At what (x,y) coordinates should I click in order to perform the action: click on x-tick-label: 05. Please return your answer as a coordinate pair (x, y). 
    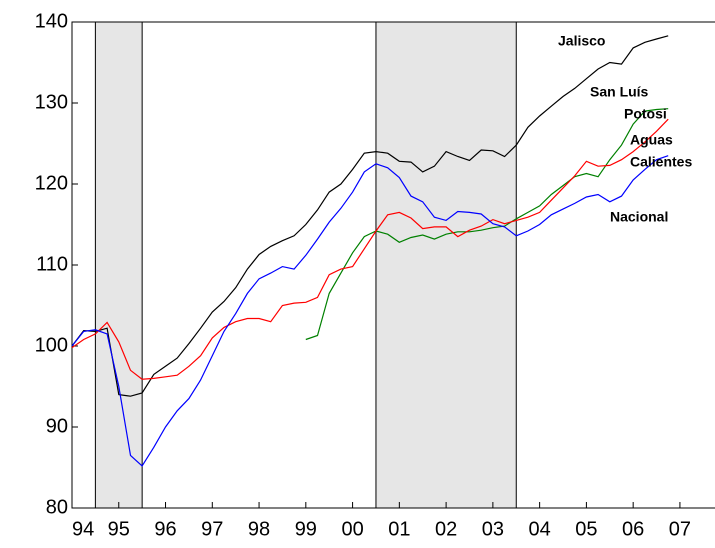
    Looking at the image, I should click on (586, 529).